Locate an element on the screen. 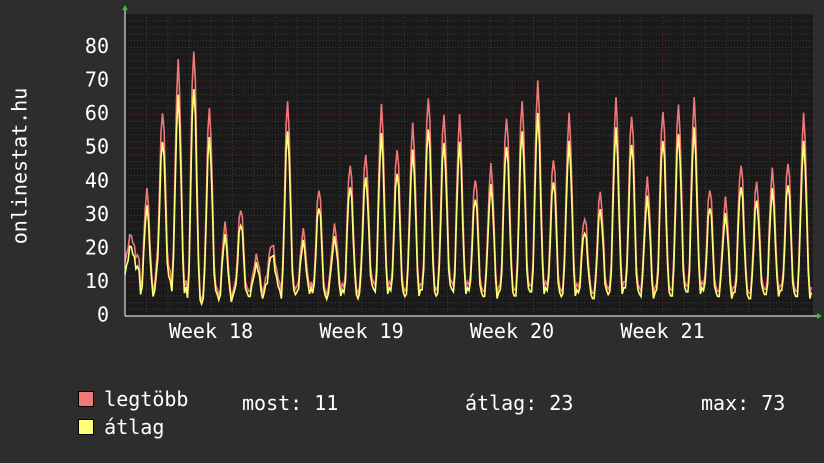 This screenshot has height=463, width=824. stat-average-label: átlag: is located at coordinates (501, 403).